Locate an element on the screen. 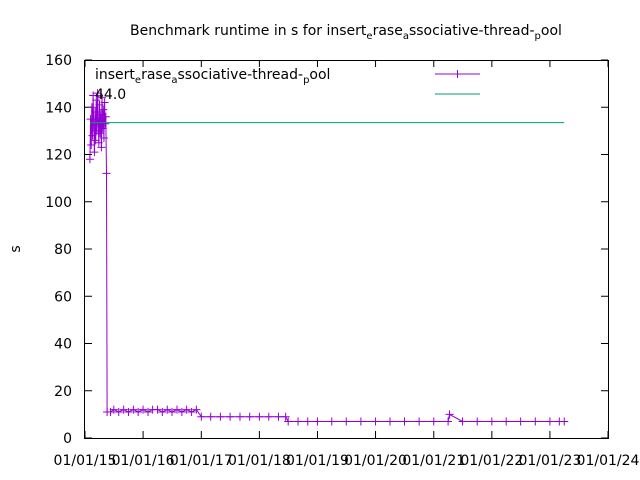 Image resolution: width=640 pixels, height=480 pixels. x-tick-label: 01/01/24 is located at coordinates (608, 461).